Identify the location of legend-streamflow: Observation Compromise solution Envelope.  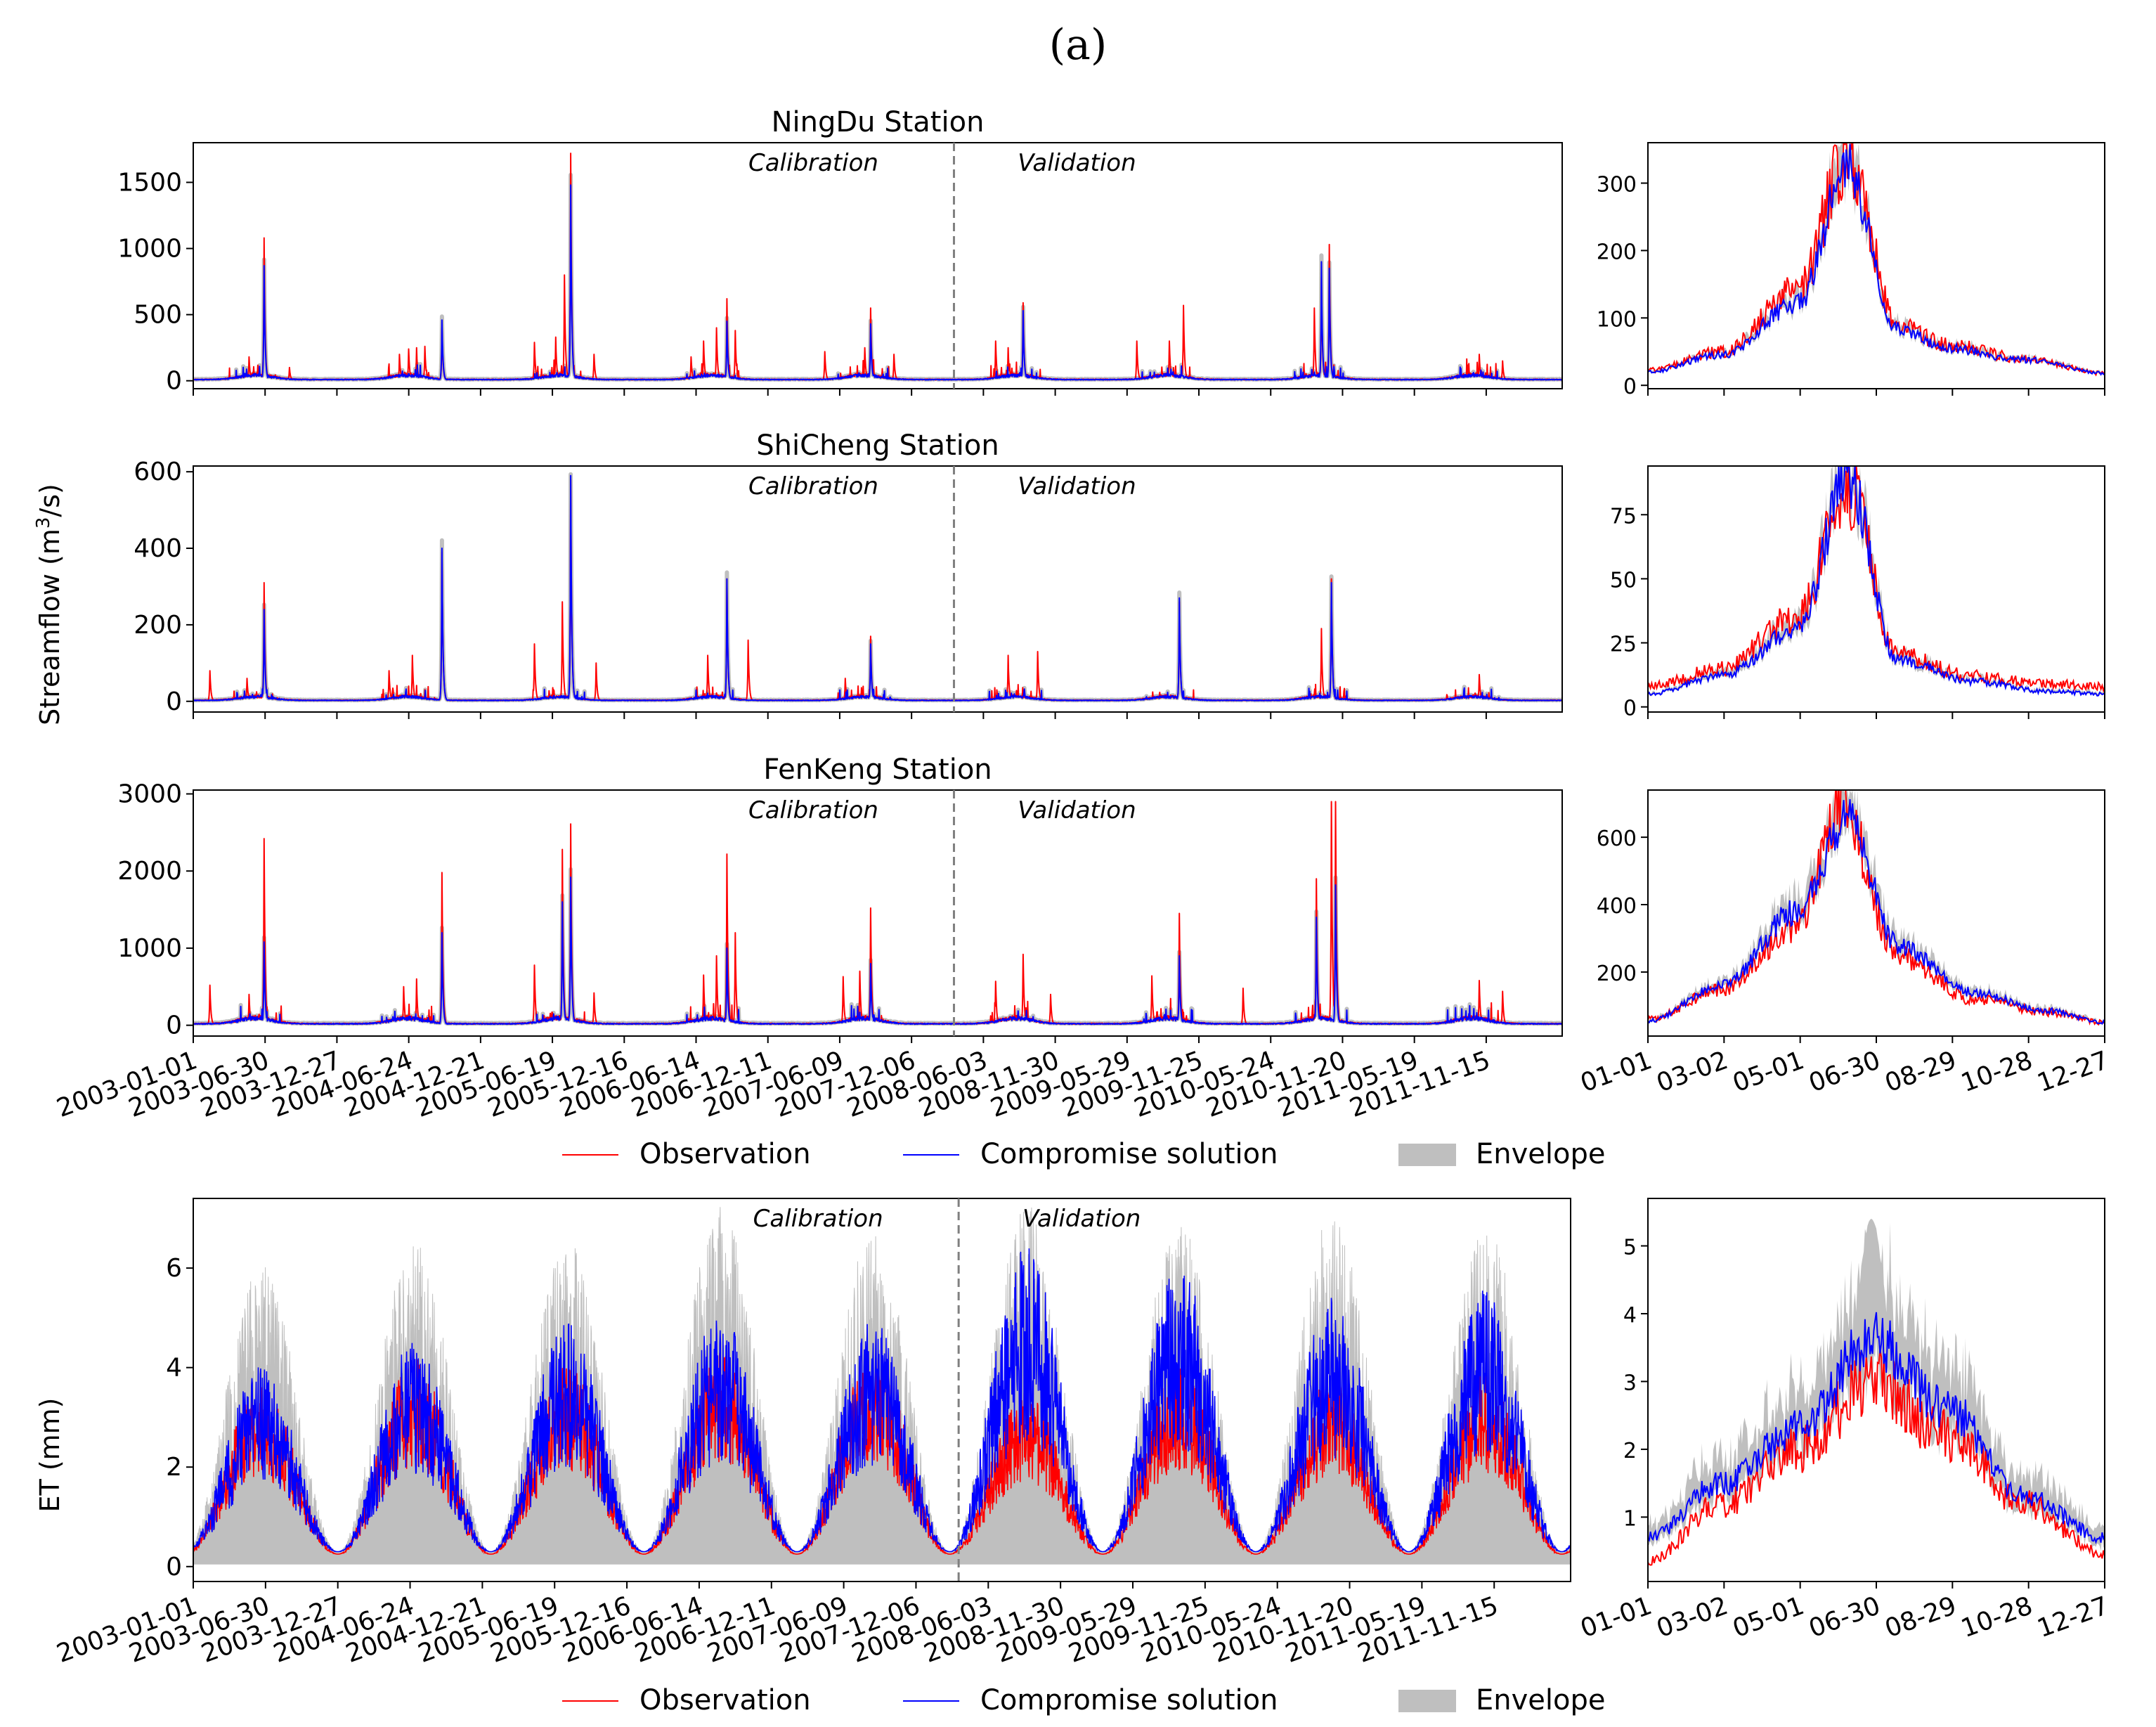
(1084, 1154).